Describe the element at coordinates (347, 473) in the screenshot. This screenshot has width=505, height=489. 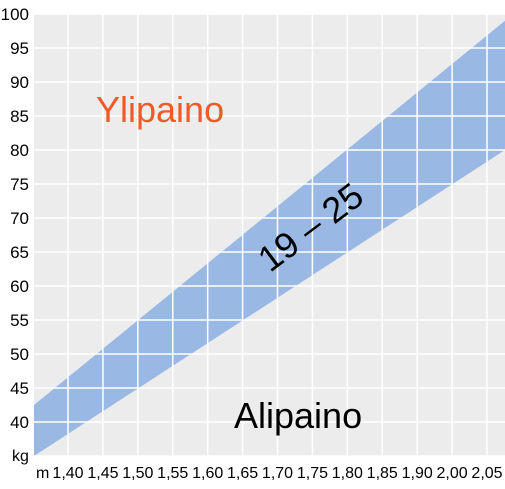
I see `x-tick-label: 1,80` at that location.